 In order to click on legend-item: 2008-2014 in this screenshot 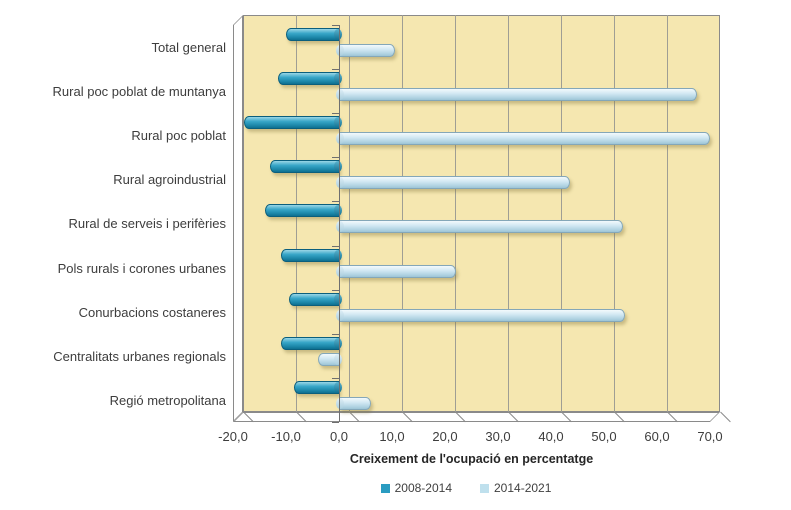, I will do `click(416, 488)`.